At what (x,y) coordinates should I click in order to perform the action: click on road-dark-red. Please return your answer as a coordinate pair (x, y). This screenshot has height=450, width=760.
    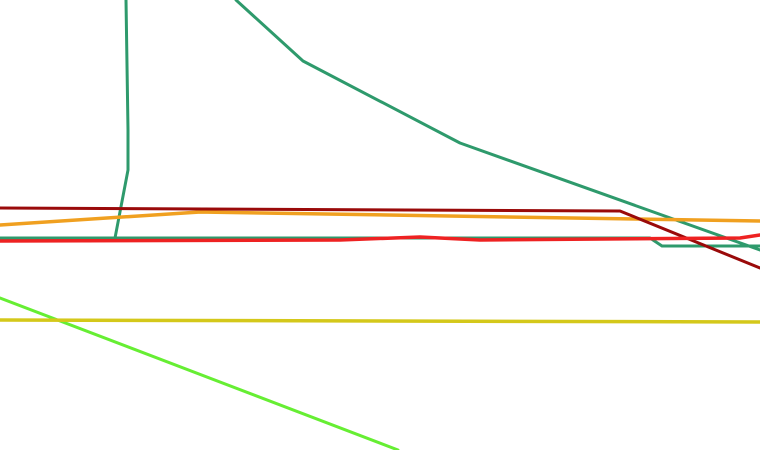
    Looking at the image, I should click on (380, 238).